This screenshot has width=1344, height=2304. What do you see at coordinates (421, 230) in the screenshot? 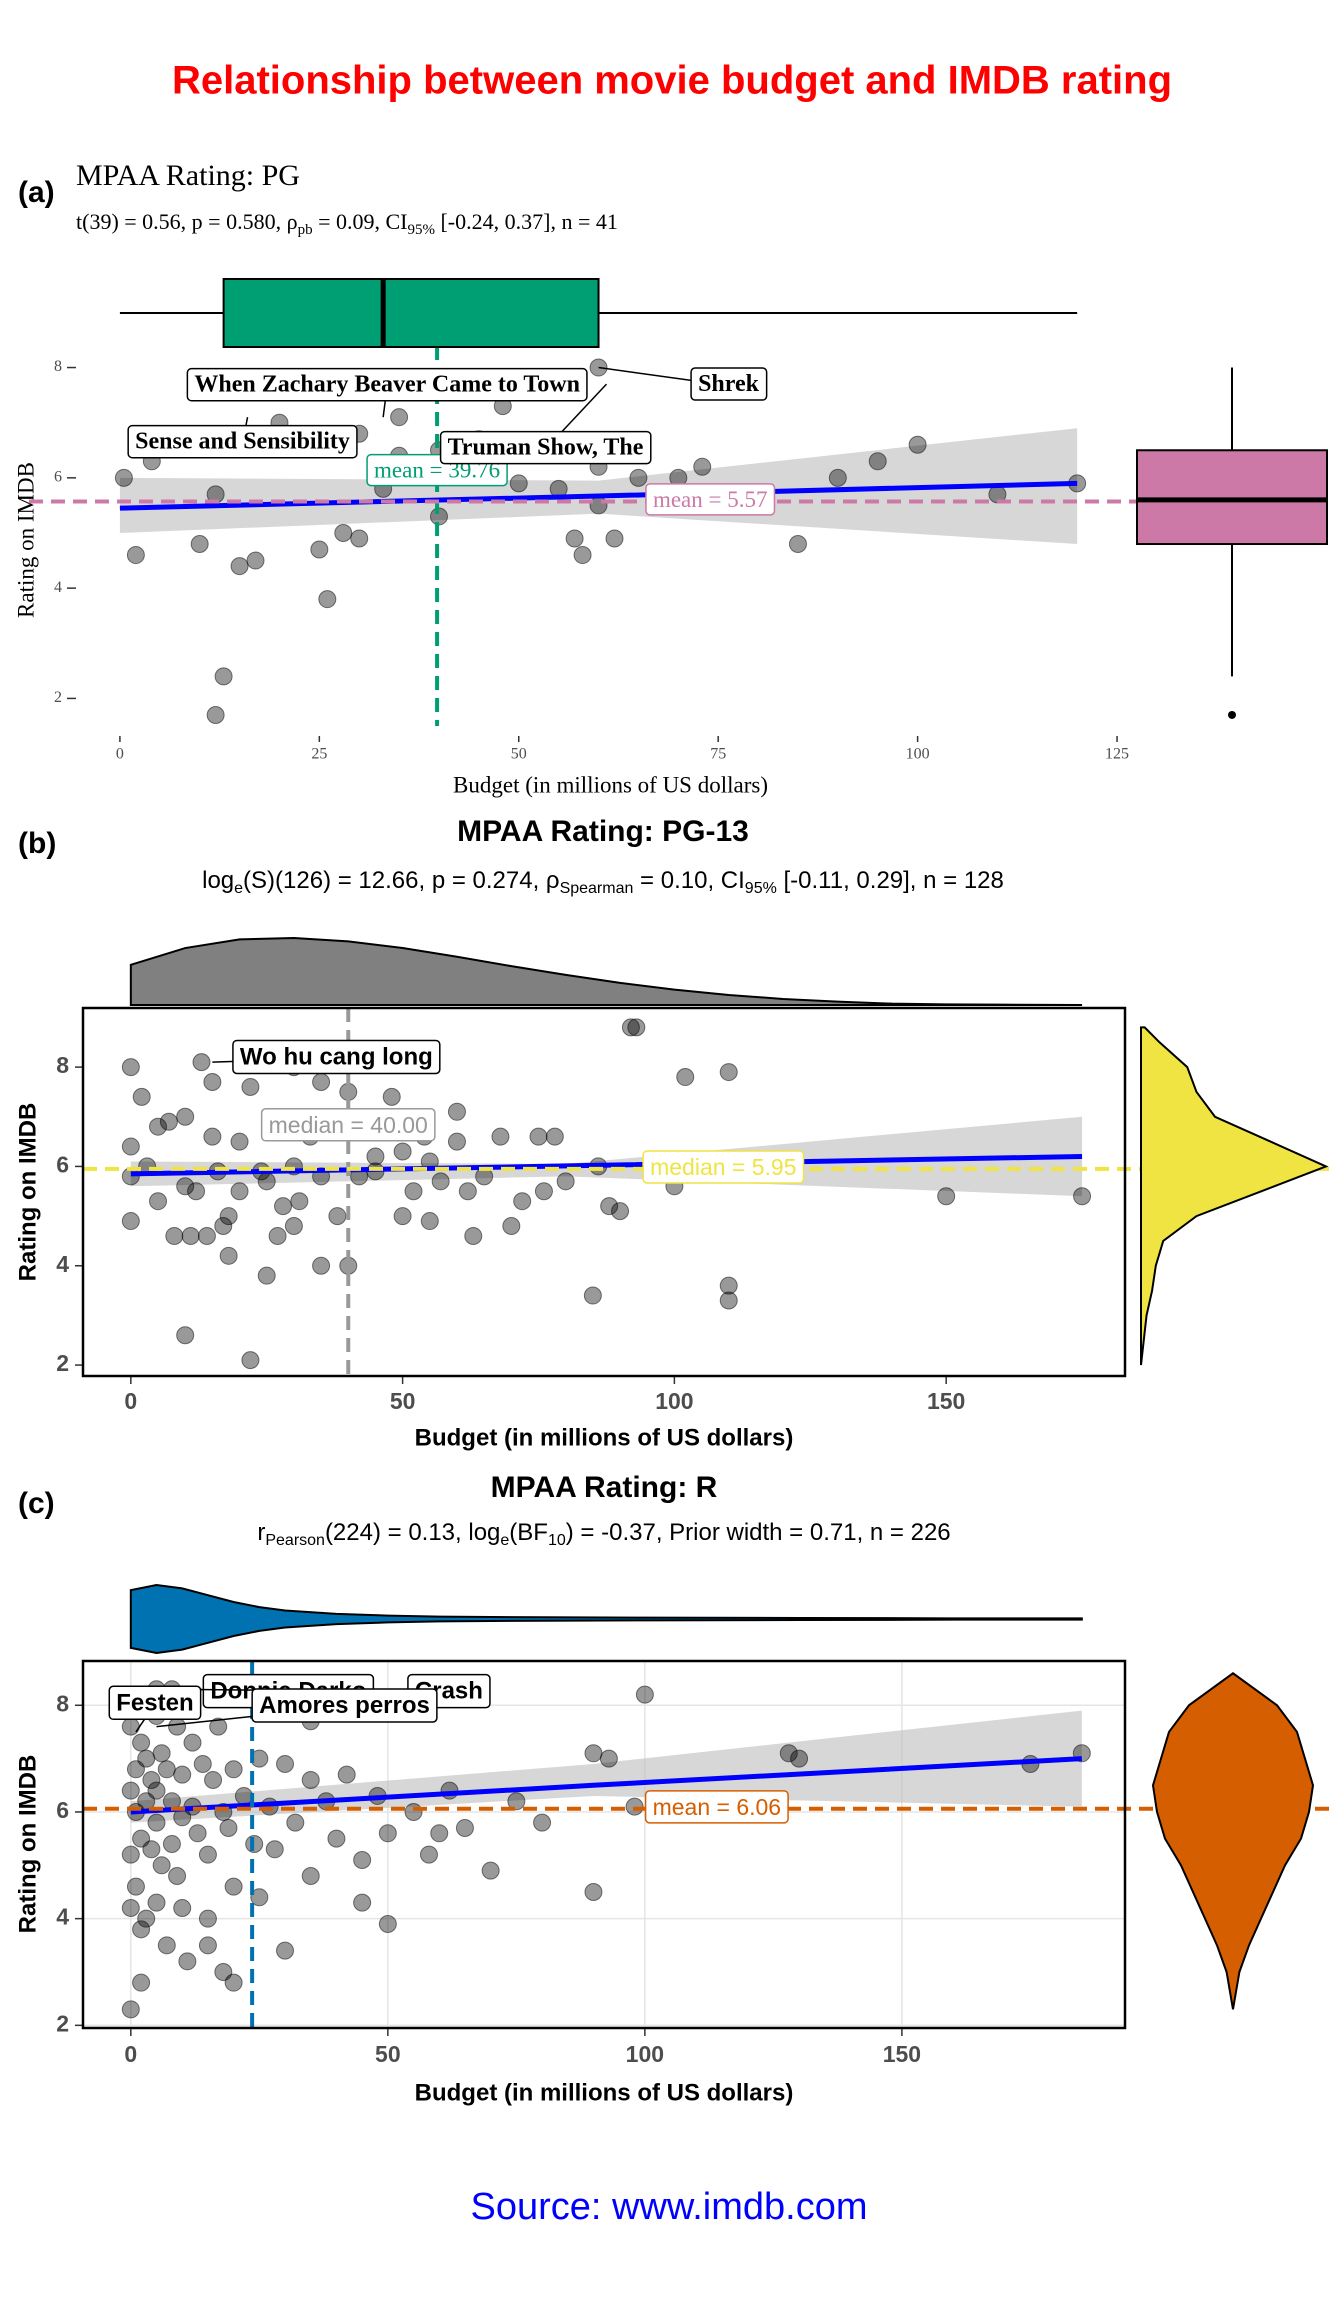
I see `subtitle-part: 95%` at bounding box center [421, 230].